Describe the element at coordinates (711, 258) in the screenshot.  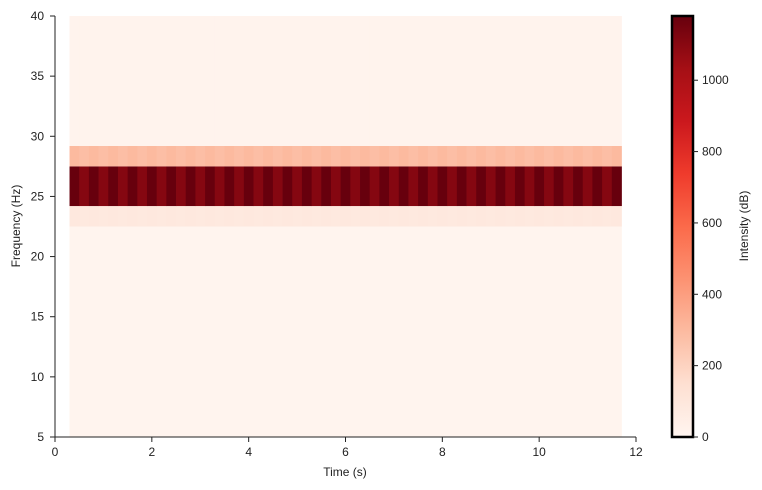
I see `colorbar-ticks: 0 200 400 600 800 1000` at that location.